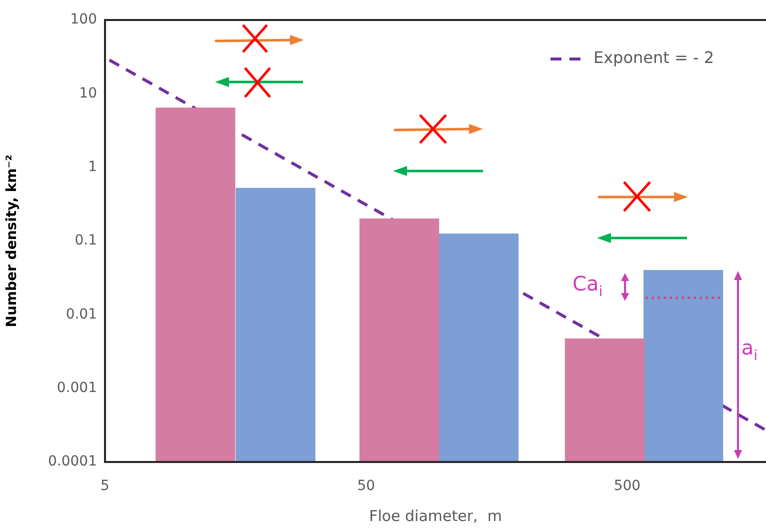  Describe the element at coordinates (92, 166) in the screenshot. I see `y-tick-label: 1` at that location.